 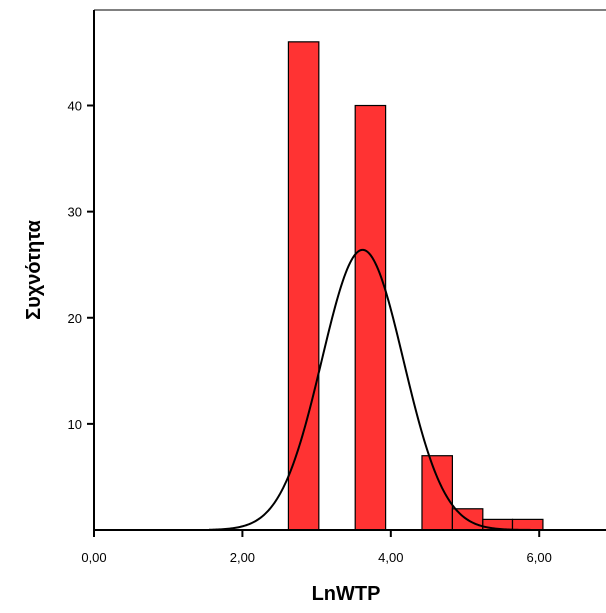 I want to click on y-axis-title: Συχνότητα, so click(x=34, y=269).